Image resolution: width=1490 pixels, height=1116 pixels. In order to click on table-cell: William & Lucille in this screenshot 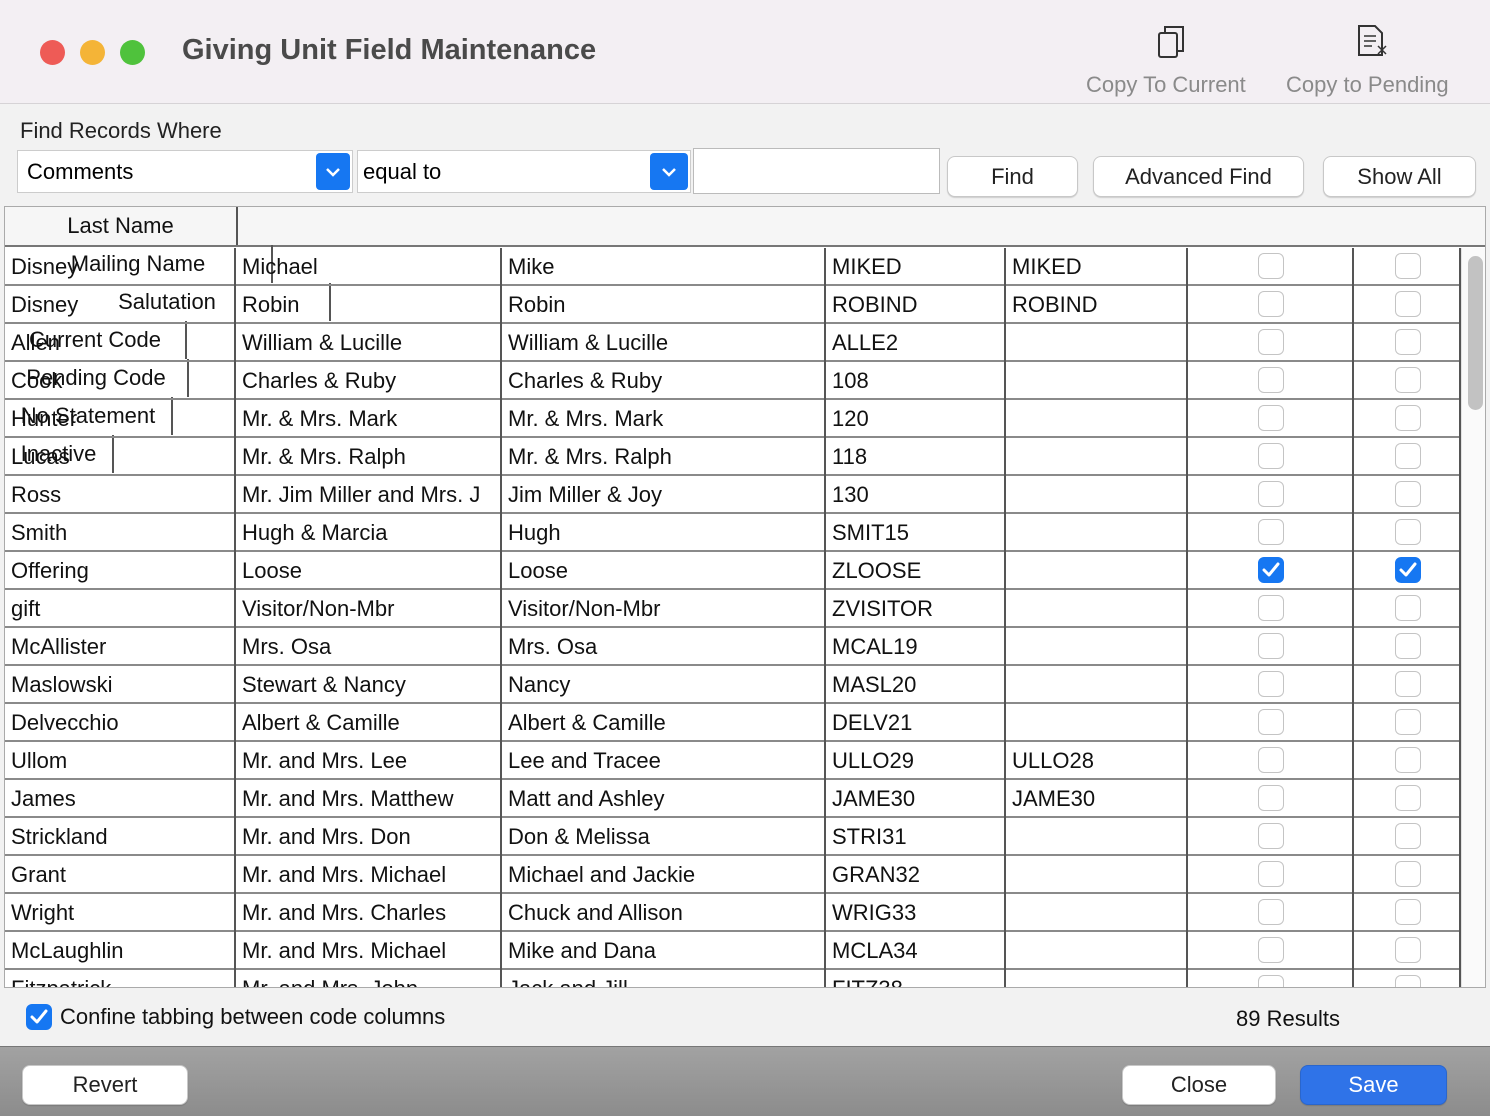, I will do `click(664, 343)`.